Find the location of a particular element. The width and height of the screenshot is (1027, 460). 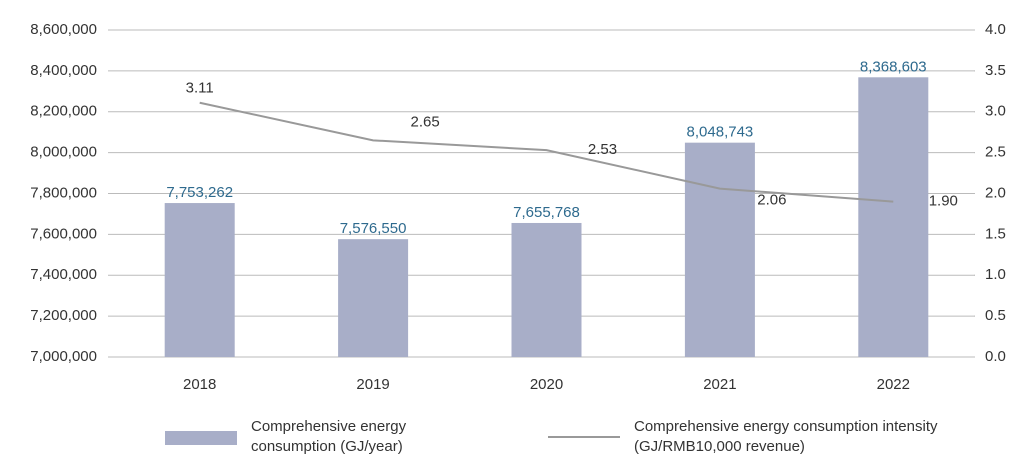

y-tick-label: 8,000,000 is located at coordinates (63, 152).